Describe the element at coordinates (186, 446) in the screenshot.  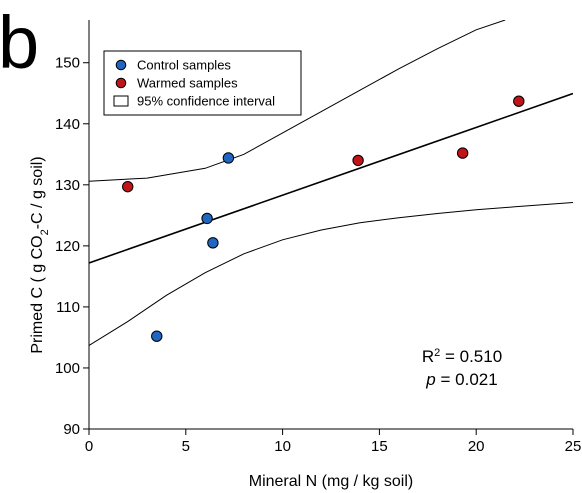
I see `x-tick-label: 5` at that location.